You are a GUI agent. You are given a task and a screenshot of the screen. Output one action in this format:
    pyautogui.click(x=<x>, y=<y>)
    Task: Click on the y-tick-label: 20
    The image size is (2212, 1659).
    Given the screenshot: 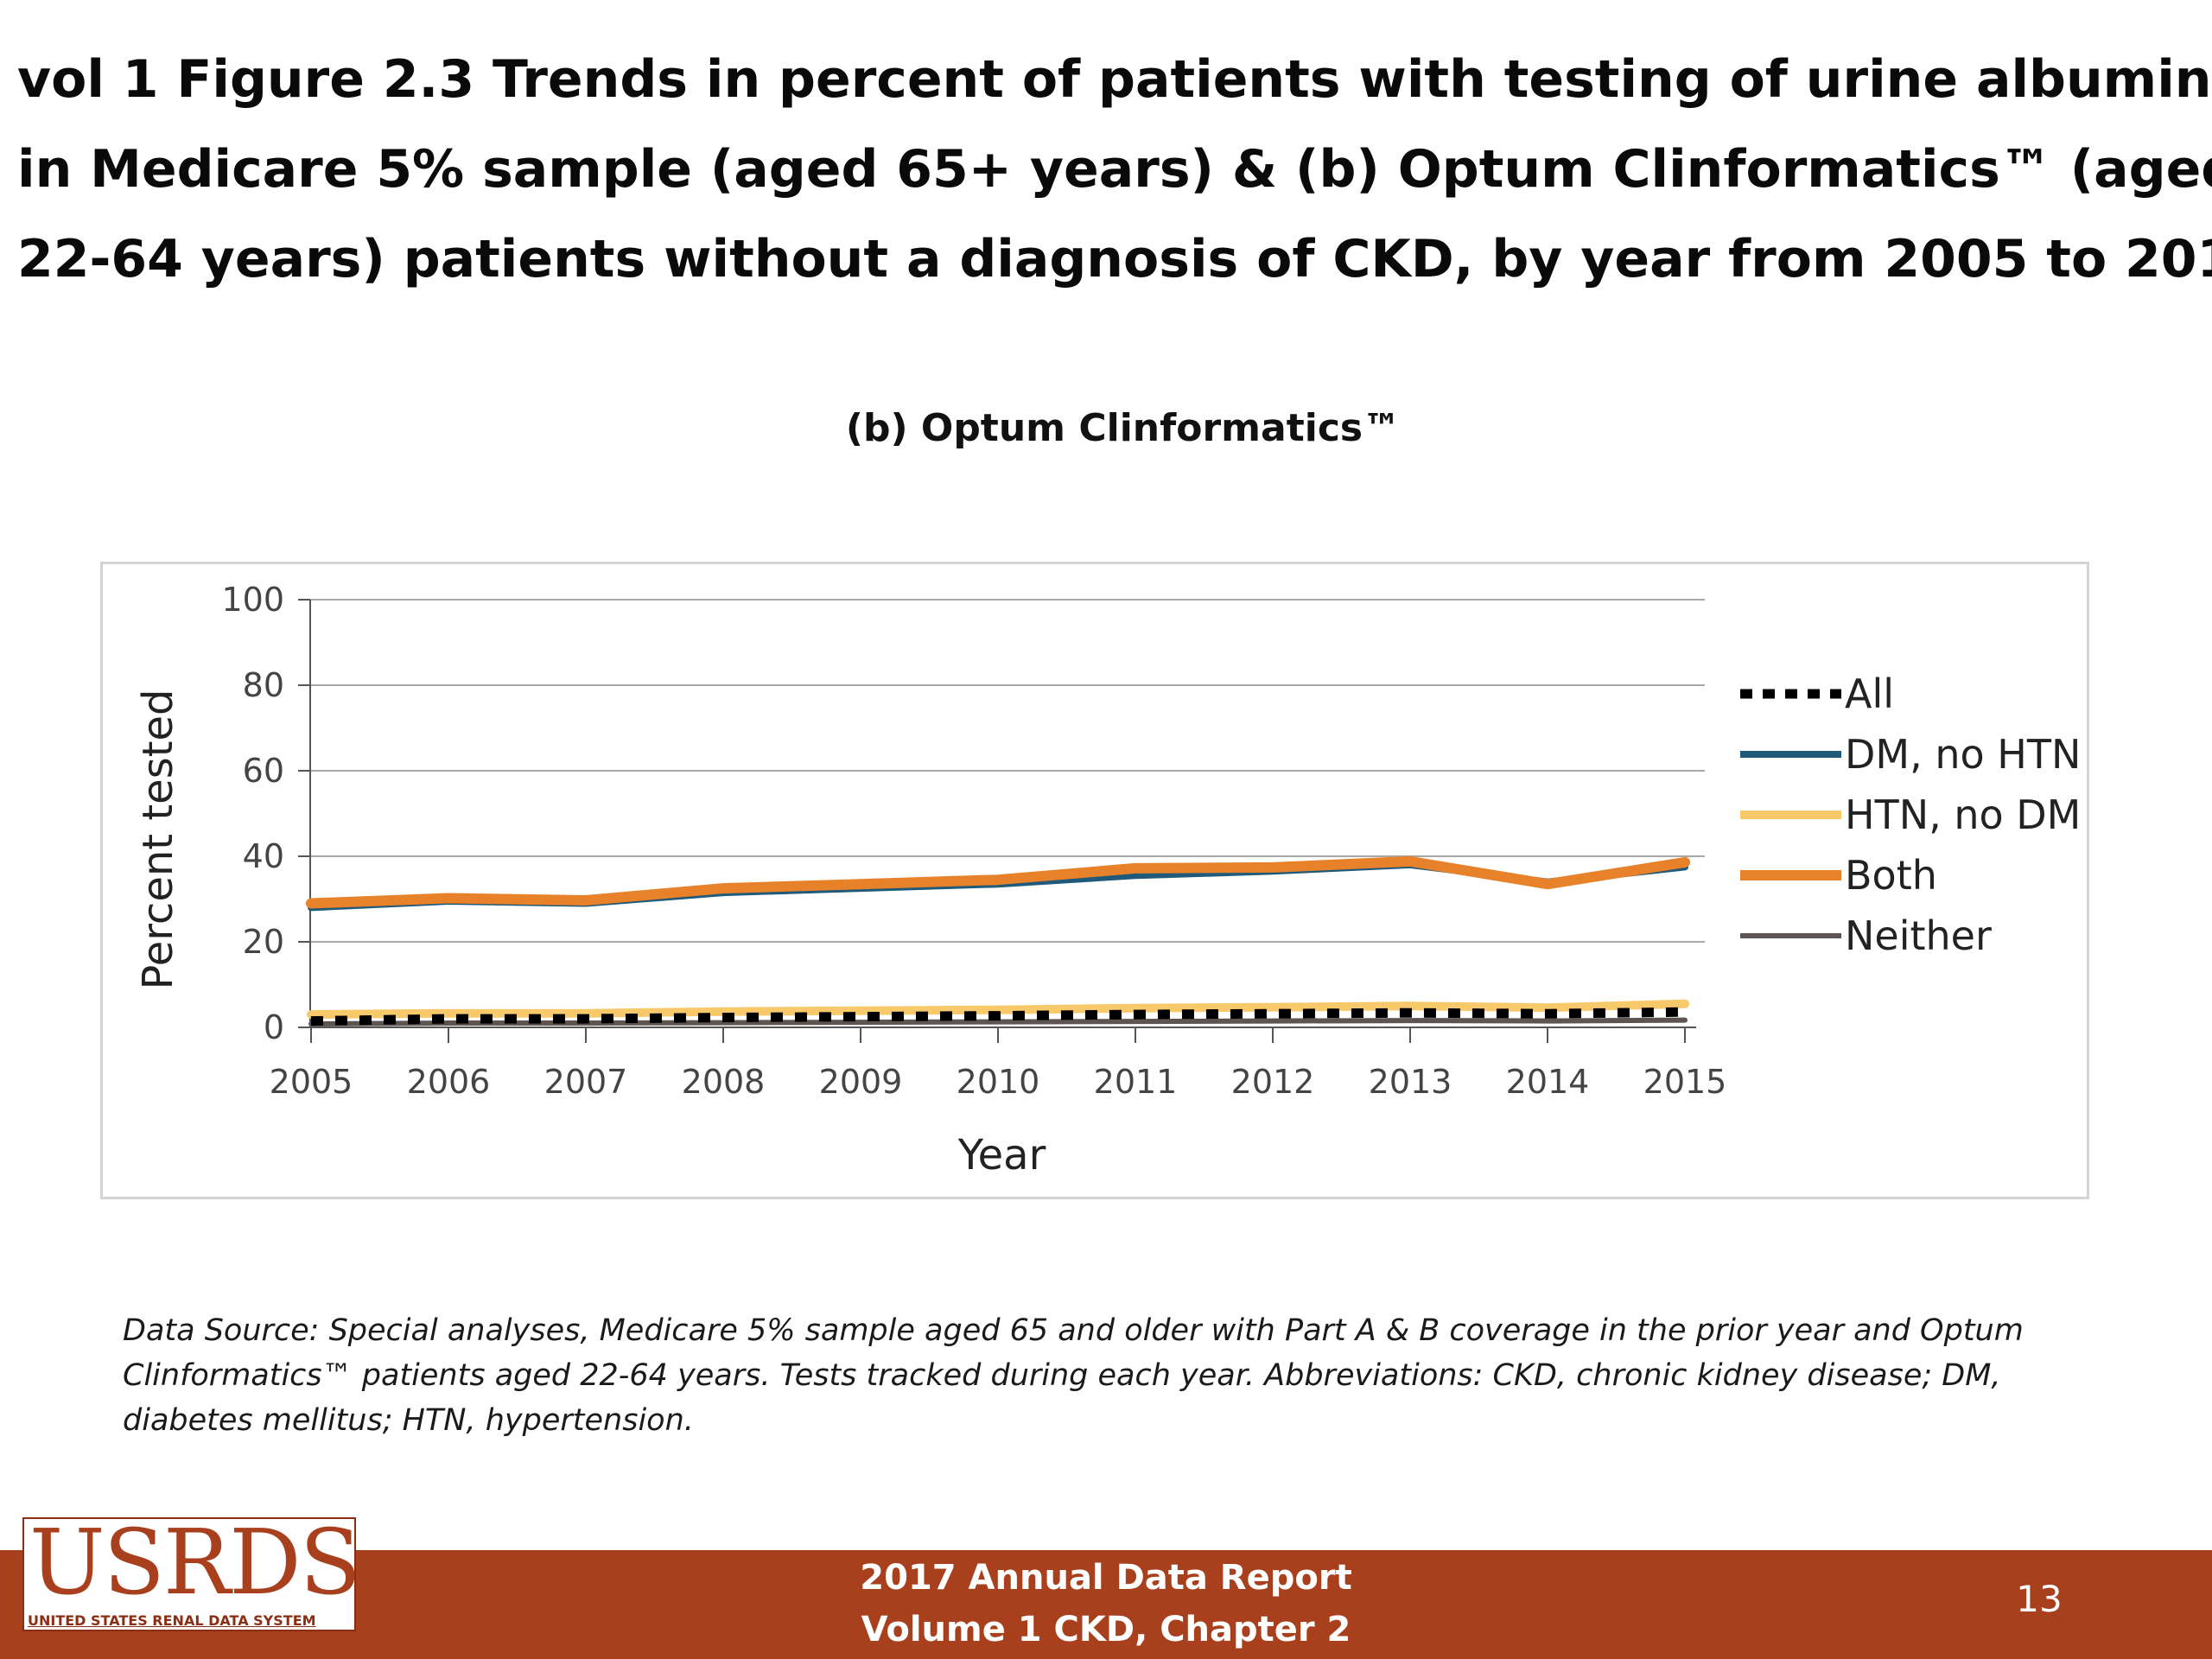 What is the action you would take?
    pyautogui.click(x=263, y=942)
    